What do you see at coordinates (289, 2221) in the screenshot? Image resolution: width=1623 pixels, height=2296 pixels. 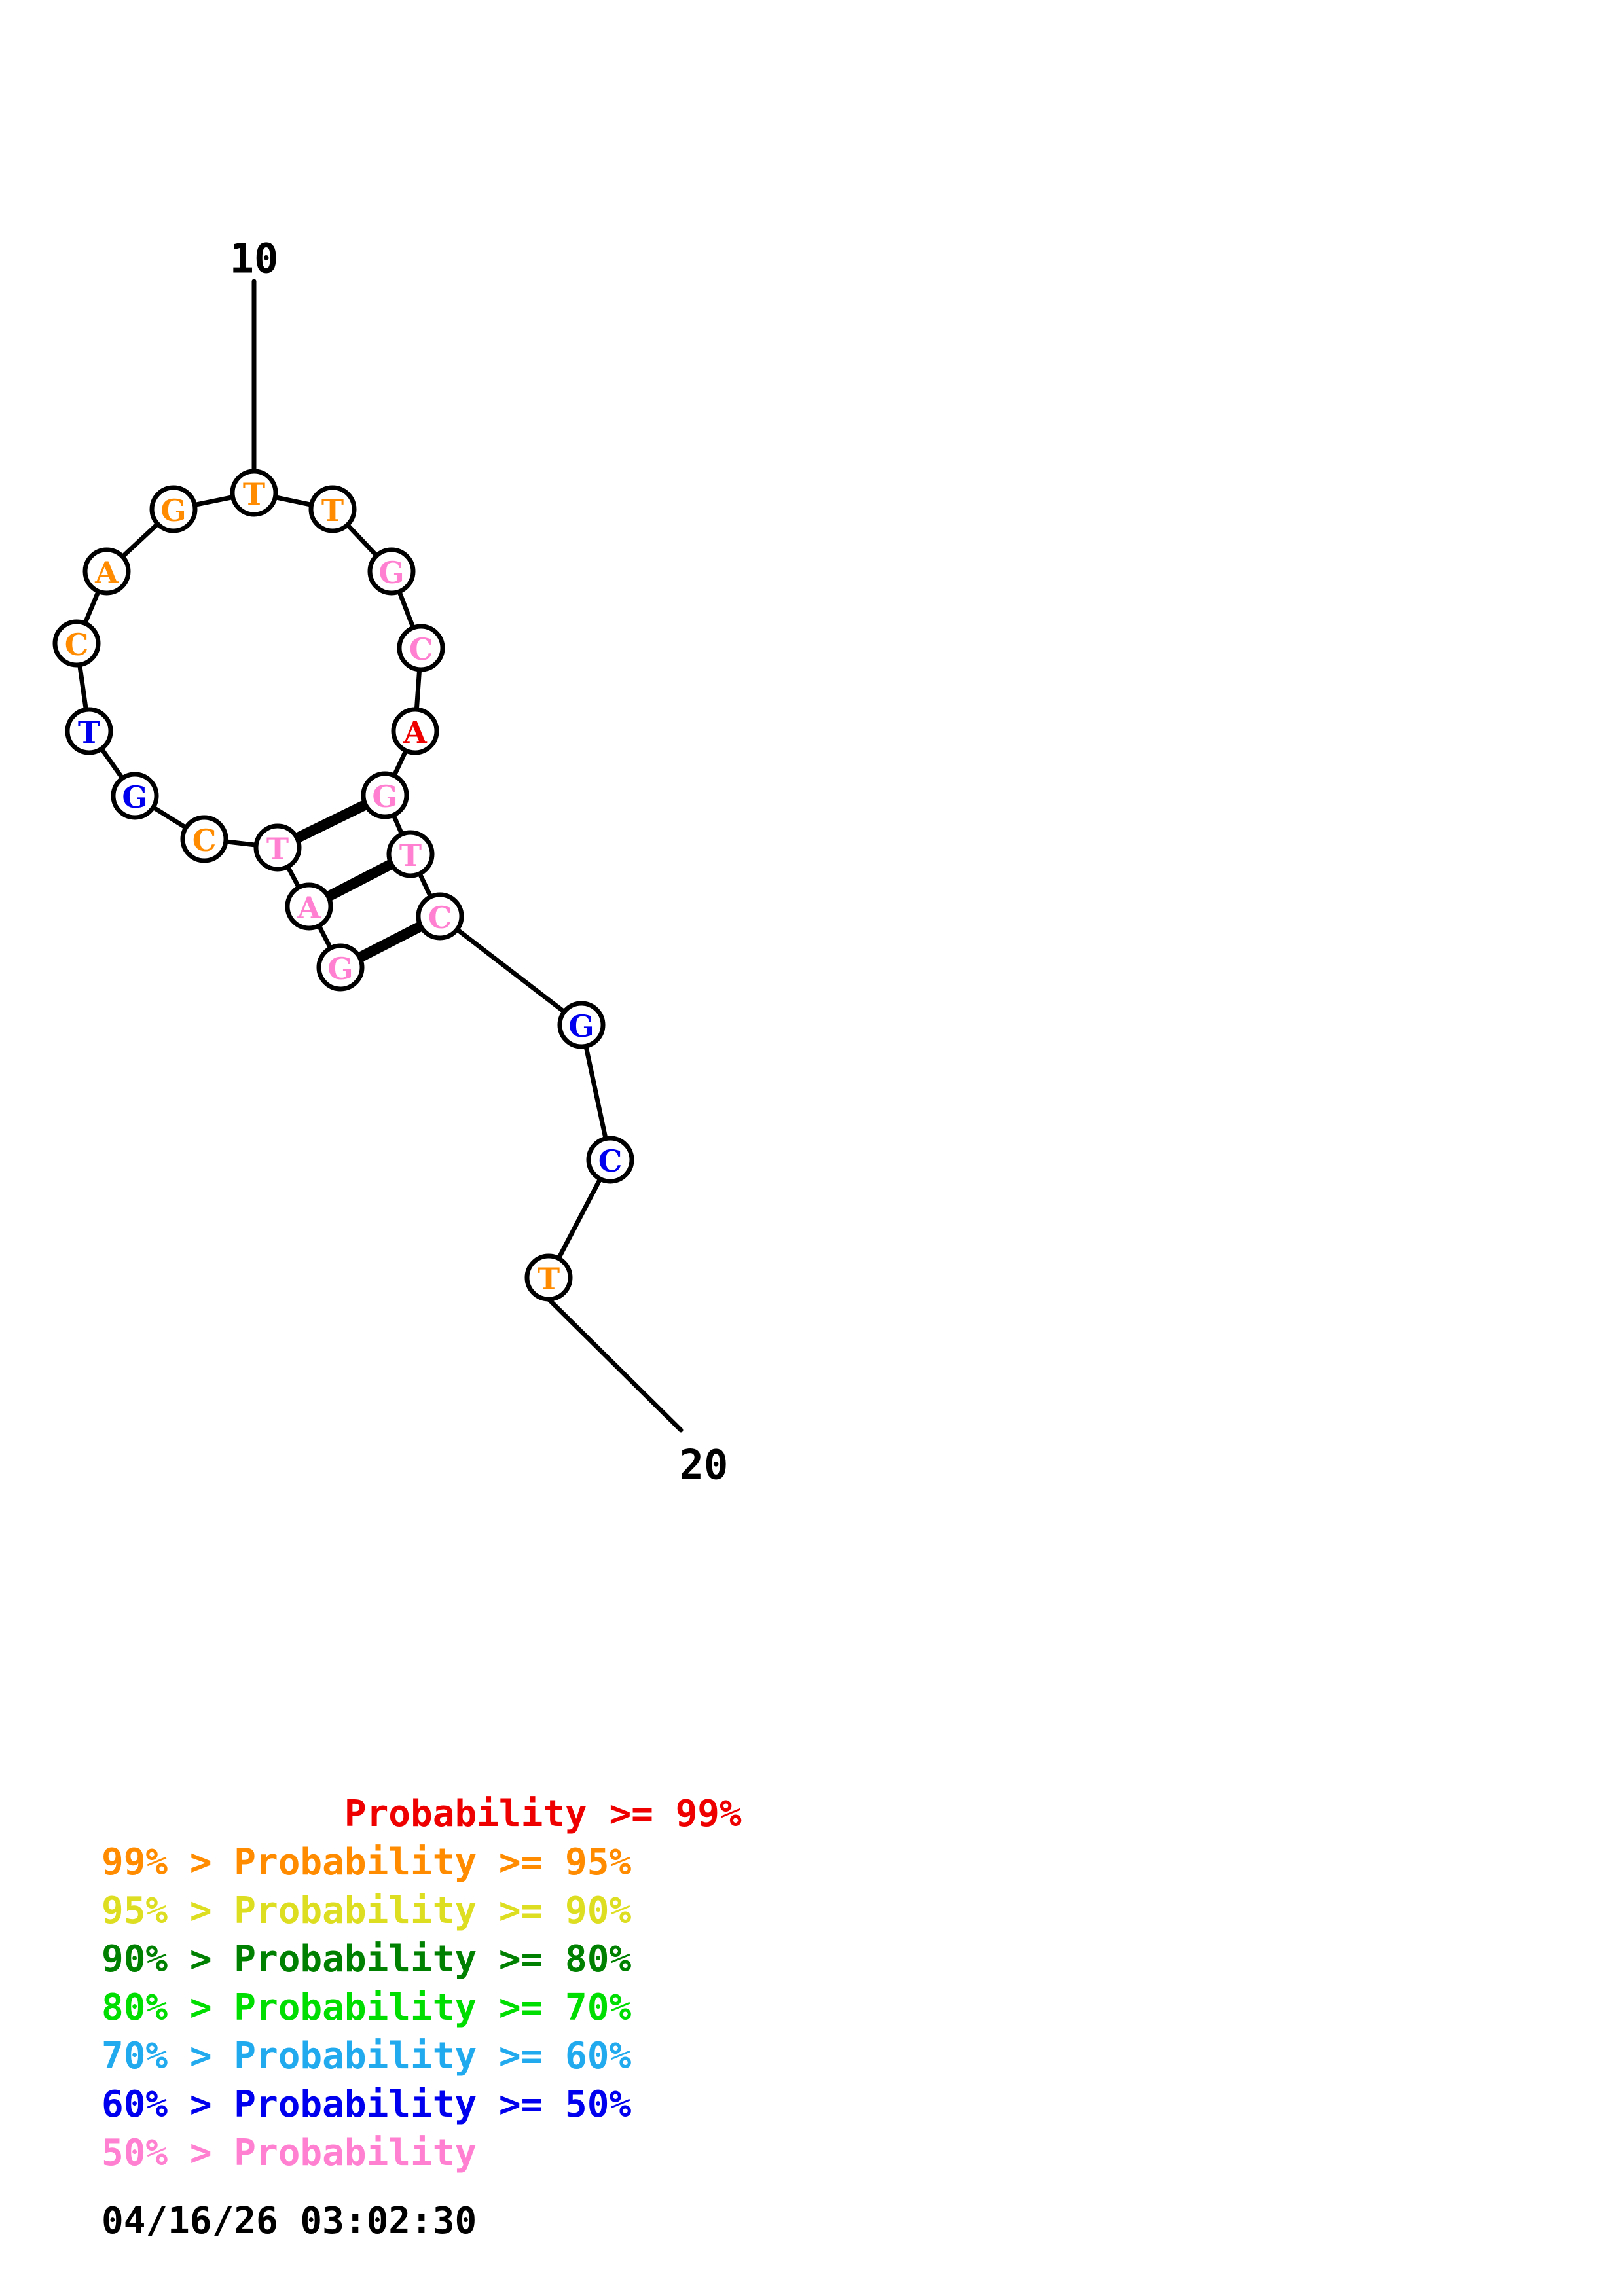 I see `timestamp-label: 04/16/26 03:02:30` at bounding box center [289, 2221].